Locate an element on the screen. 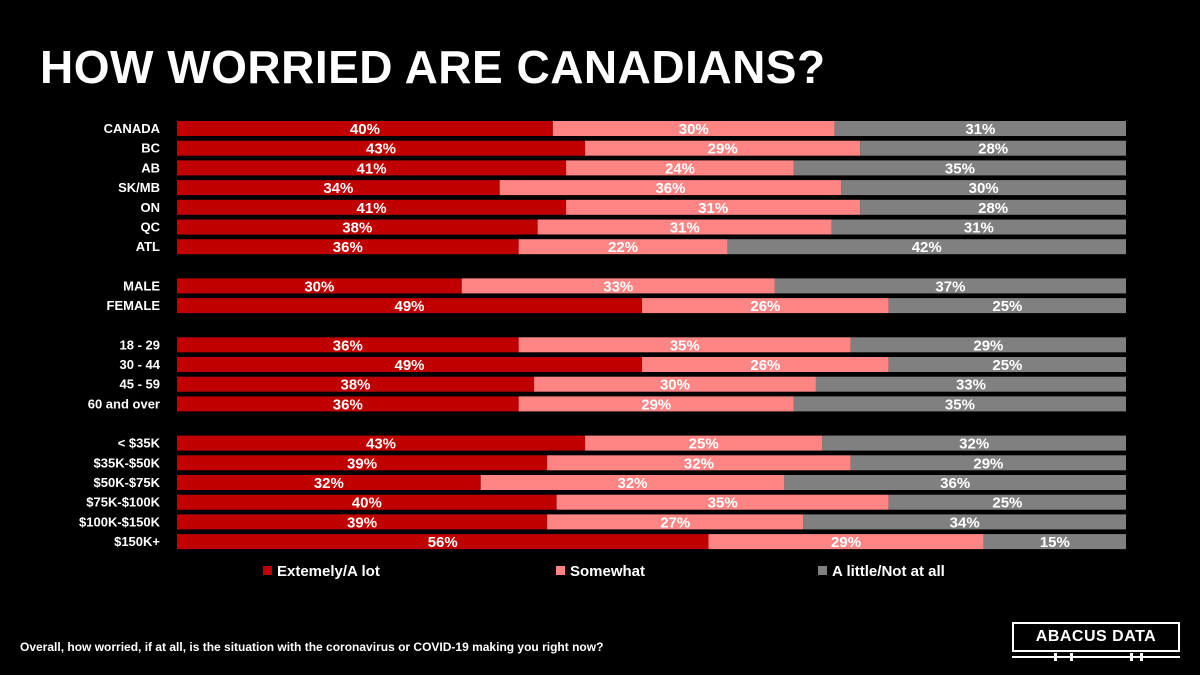 This screenshot has width=1200, height=675. data-label: 49% is located at coordinates (409, 306).